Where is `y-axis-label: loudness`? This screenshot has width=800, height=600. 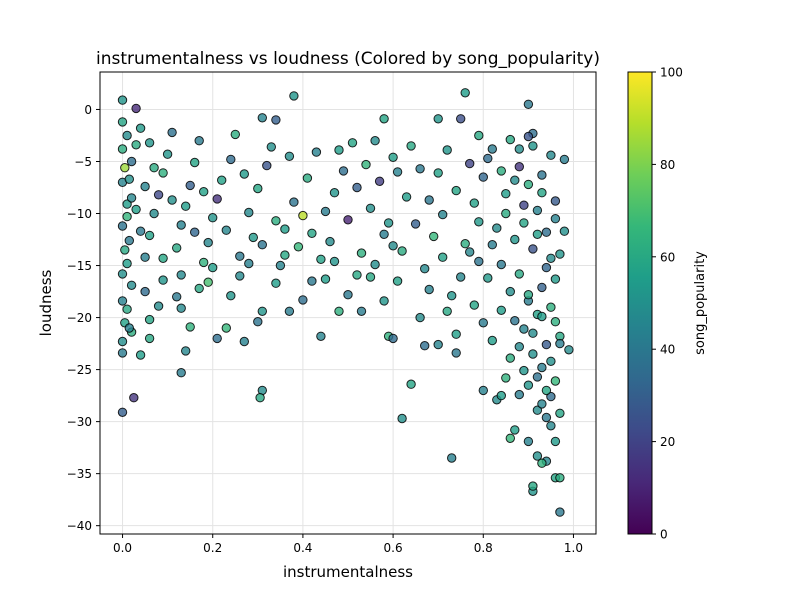 y-axis-label: loudness is located at coordinates (46, 302).